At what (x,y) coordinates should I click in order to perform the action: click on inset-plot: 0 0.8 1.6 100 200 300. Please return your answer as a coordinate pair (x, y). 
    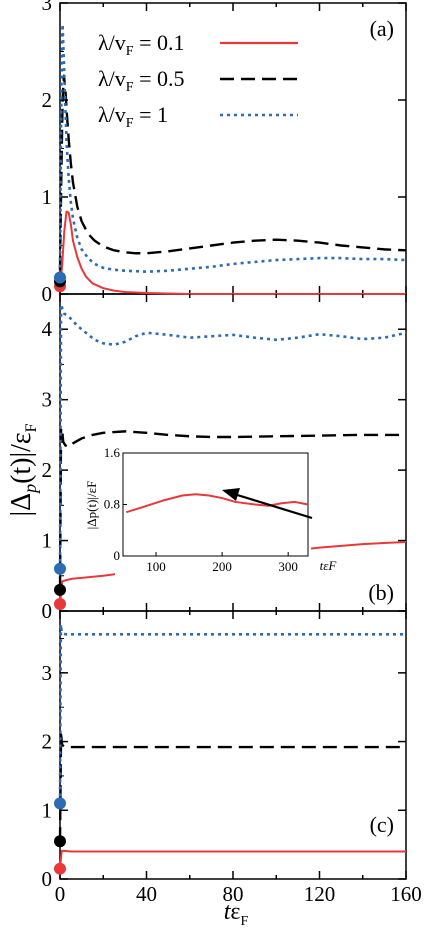
    Looking at the image, I should click on (206, 509).